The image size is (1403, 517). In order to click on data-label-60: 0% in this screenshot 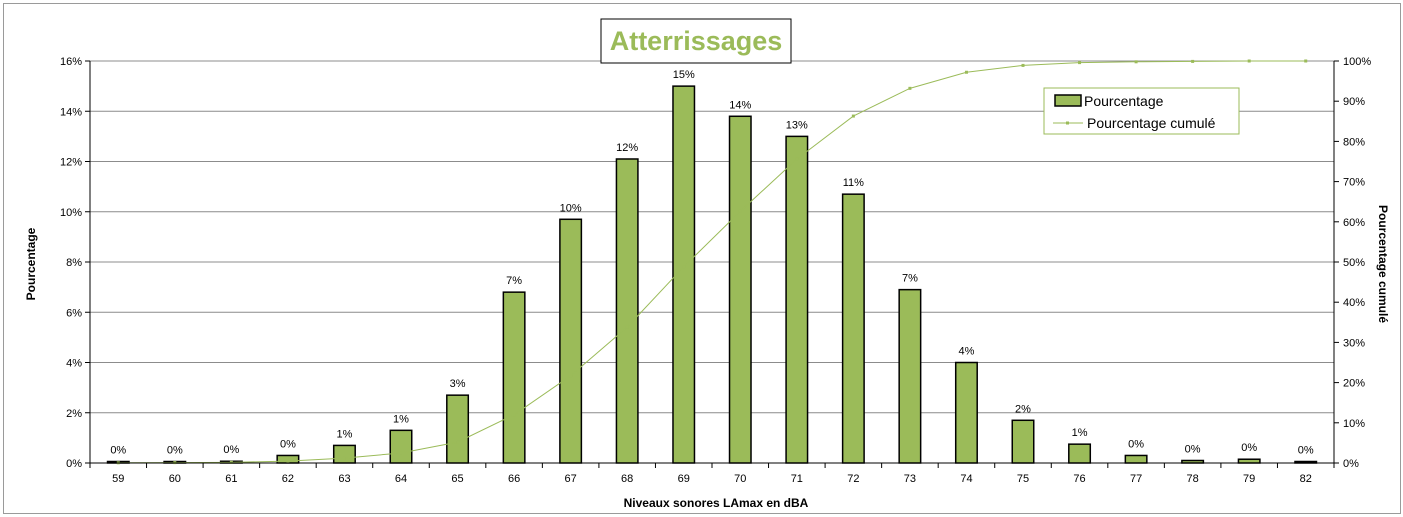, I will do `click(175, 451)`.